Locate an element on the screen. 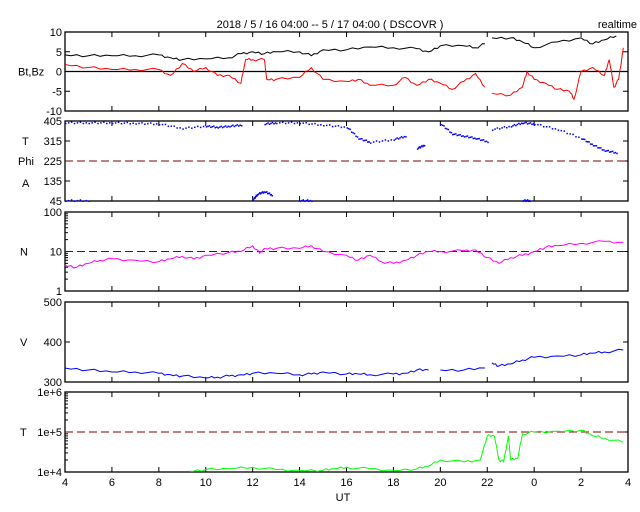 This screenshot has height=512, width=640. x-tick-label: 20 is located at coordinates (440, 483).